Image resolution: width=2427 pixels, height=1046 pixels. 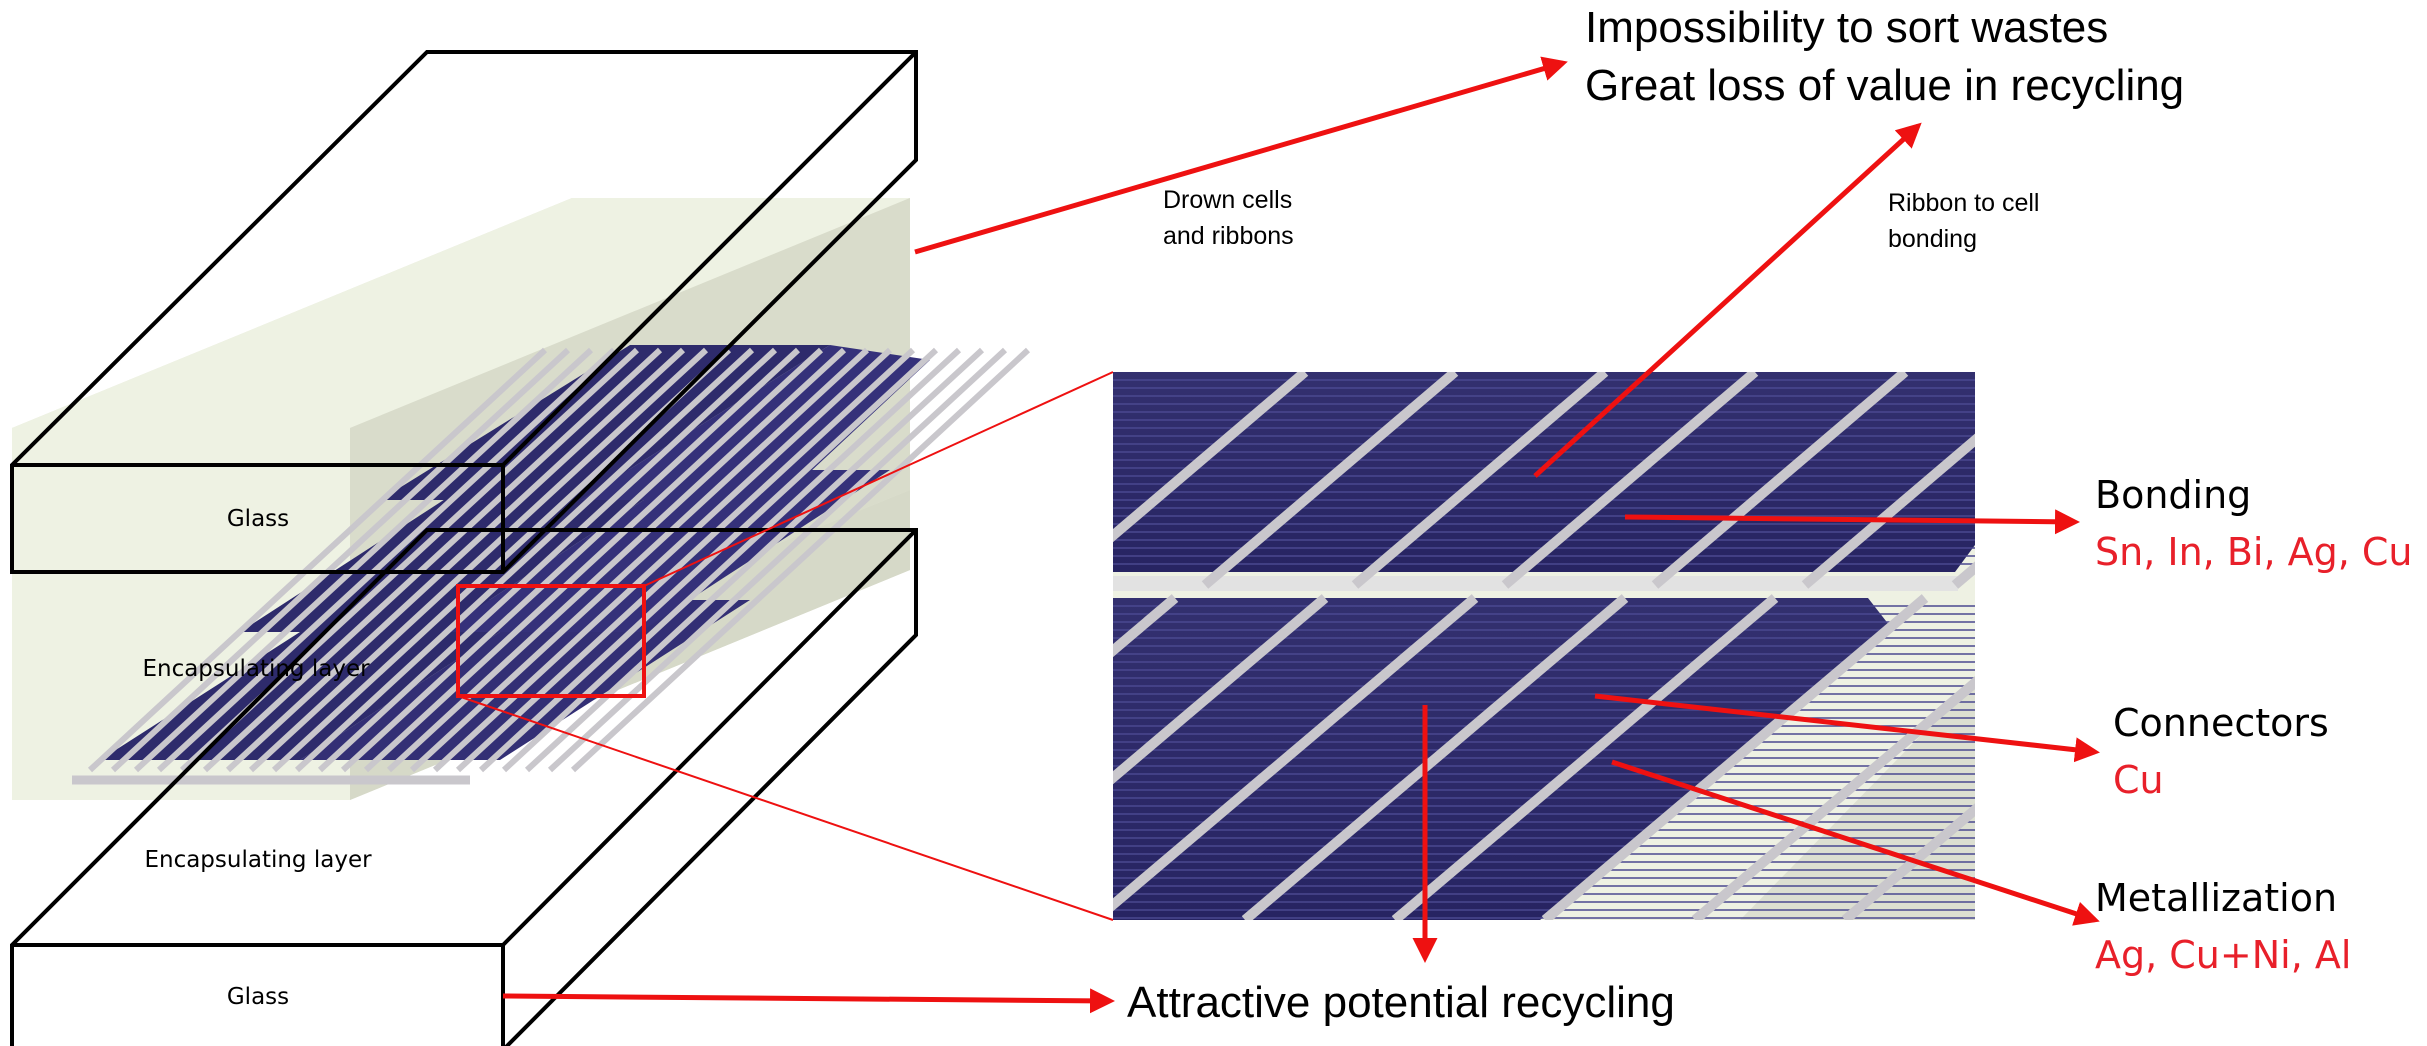 I want to click on glass-bottom-label: Glass, so click(x=258, y=997).